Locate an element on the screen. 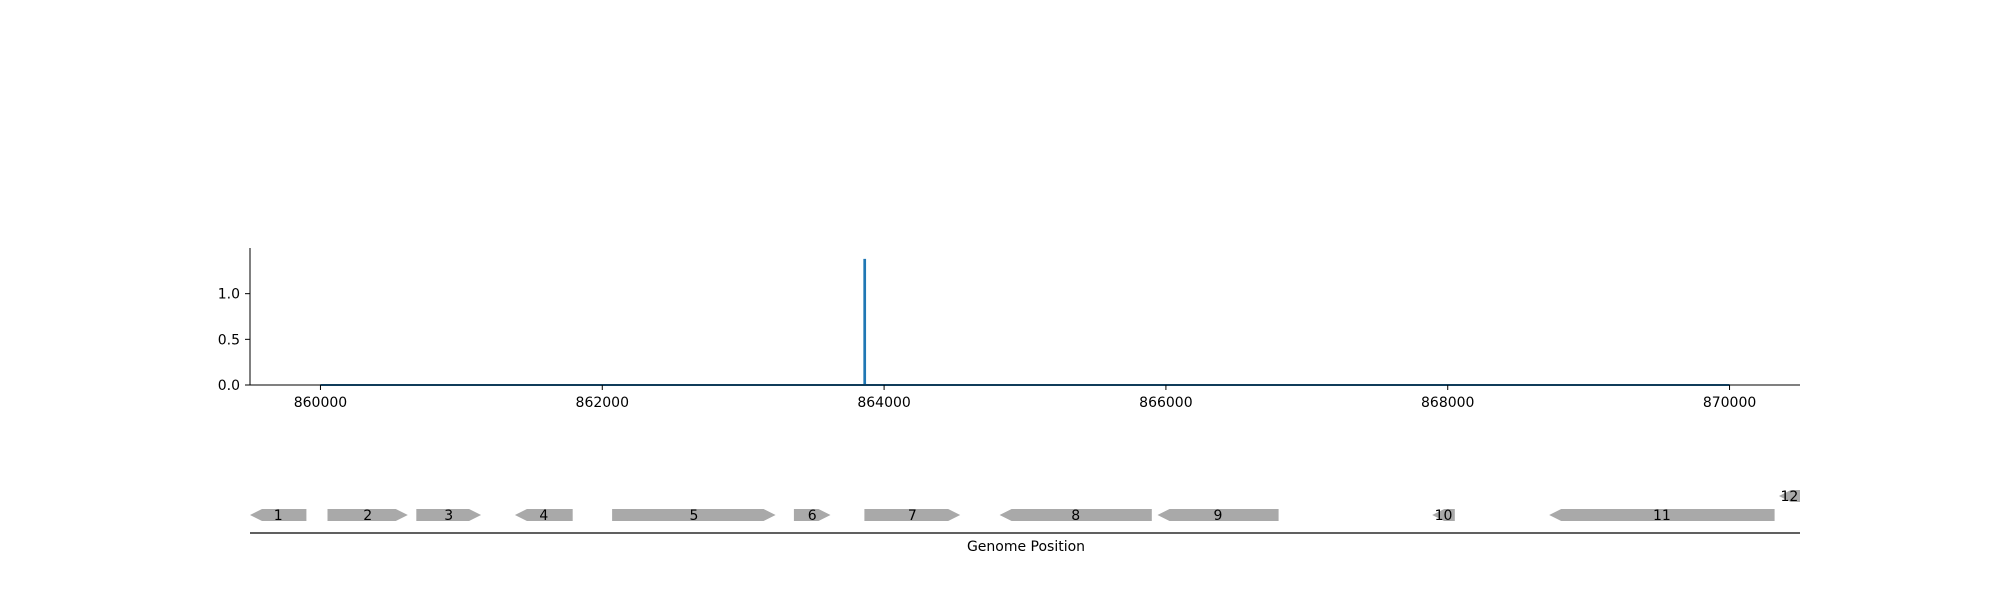 This screenshot has width=2000, height=600. gene-feature-label: 1 is located at coordinates (278, 516).